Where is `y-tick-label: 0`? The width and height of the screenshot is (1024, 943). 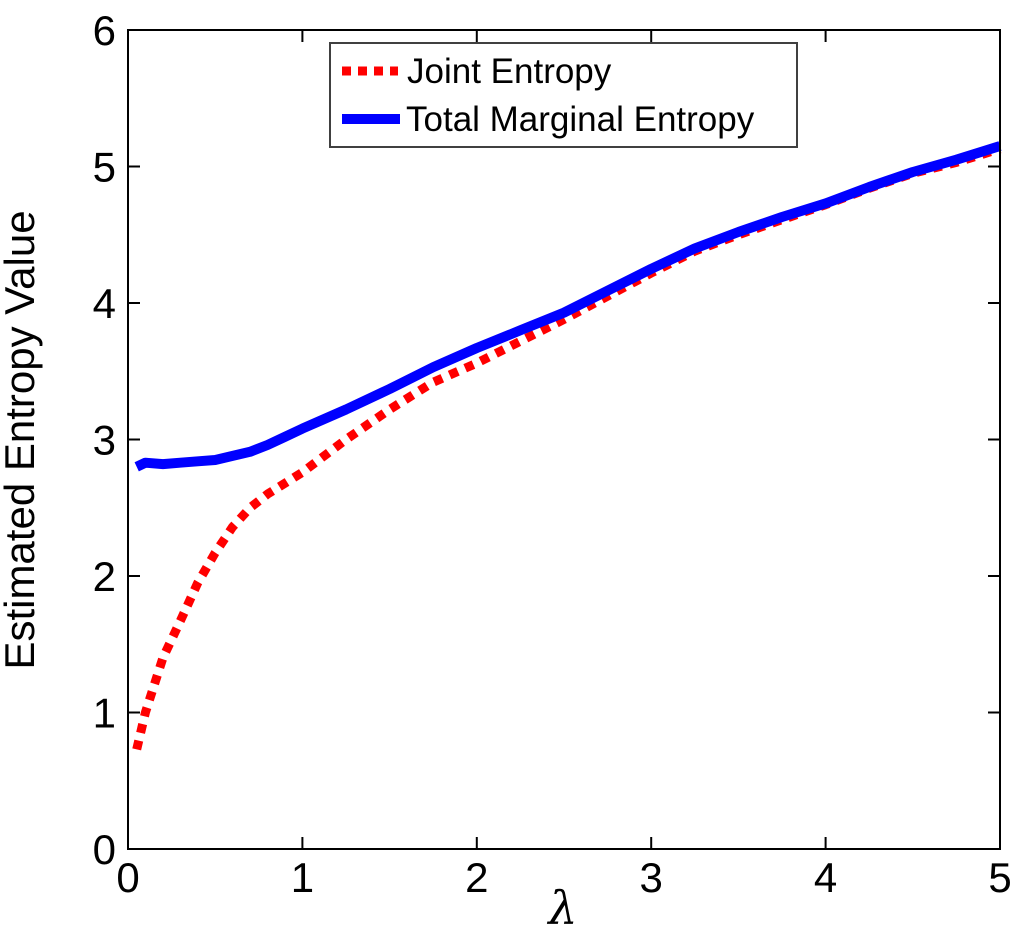 y-tick-label: 0 is located at coordinates (104, 849).